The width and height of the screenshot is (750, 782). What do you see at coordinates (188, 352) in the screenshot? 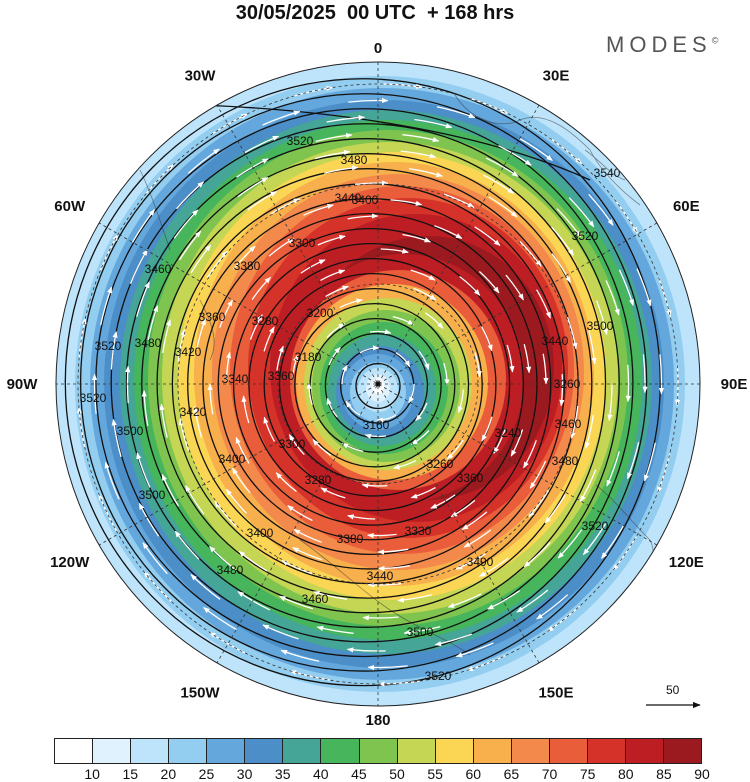
I see `contour-value-label: 3420` at bounding box center [188, 352].